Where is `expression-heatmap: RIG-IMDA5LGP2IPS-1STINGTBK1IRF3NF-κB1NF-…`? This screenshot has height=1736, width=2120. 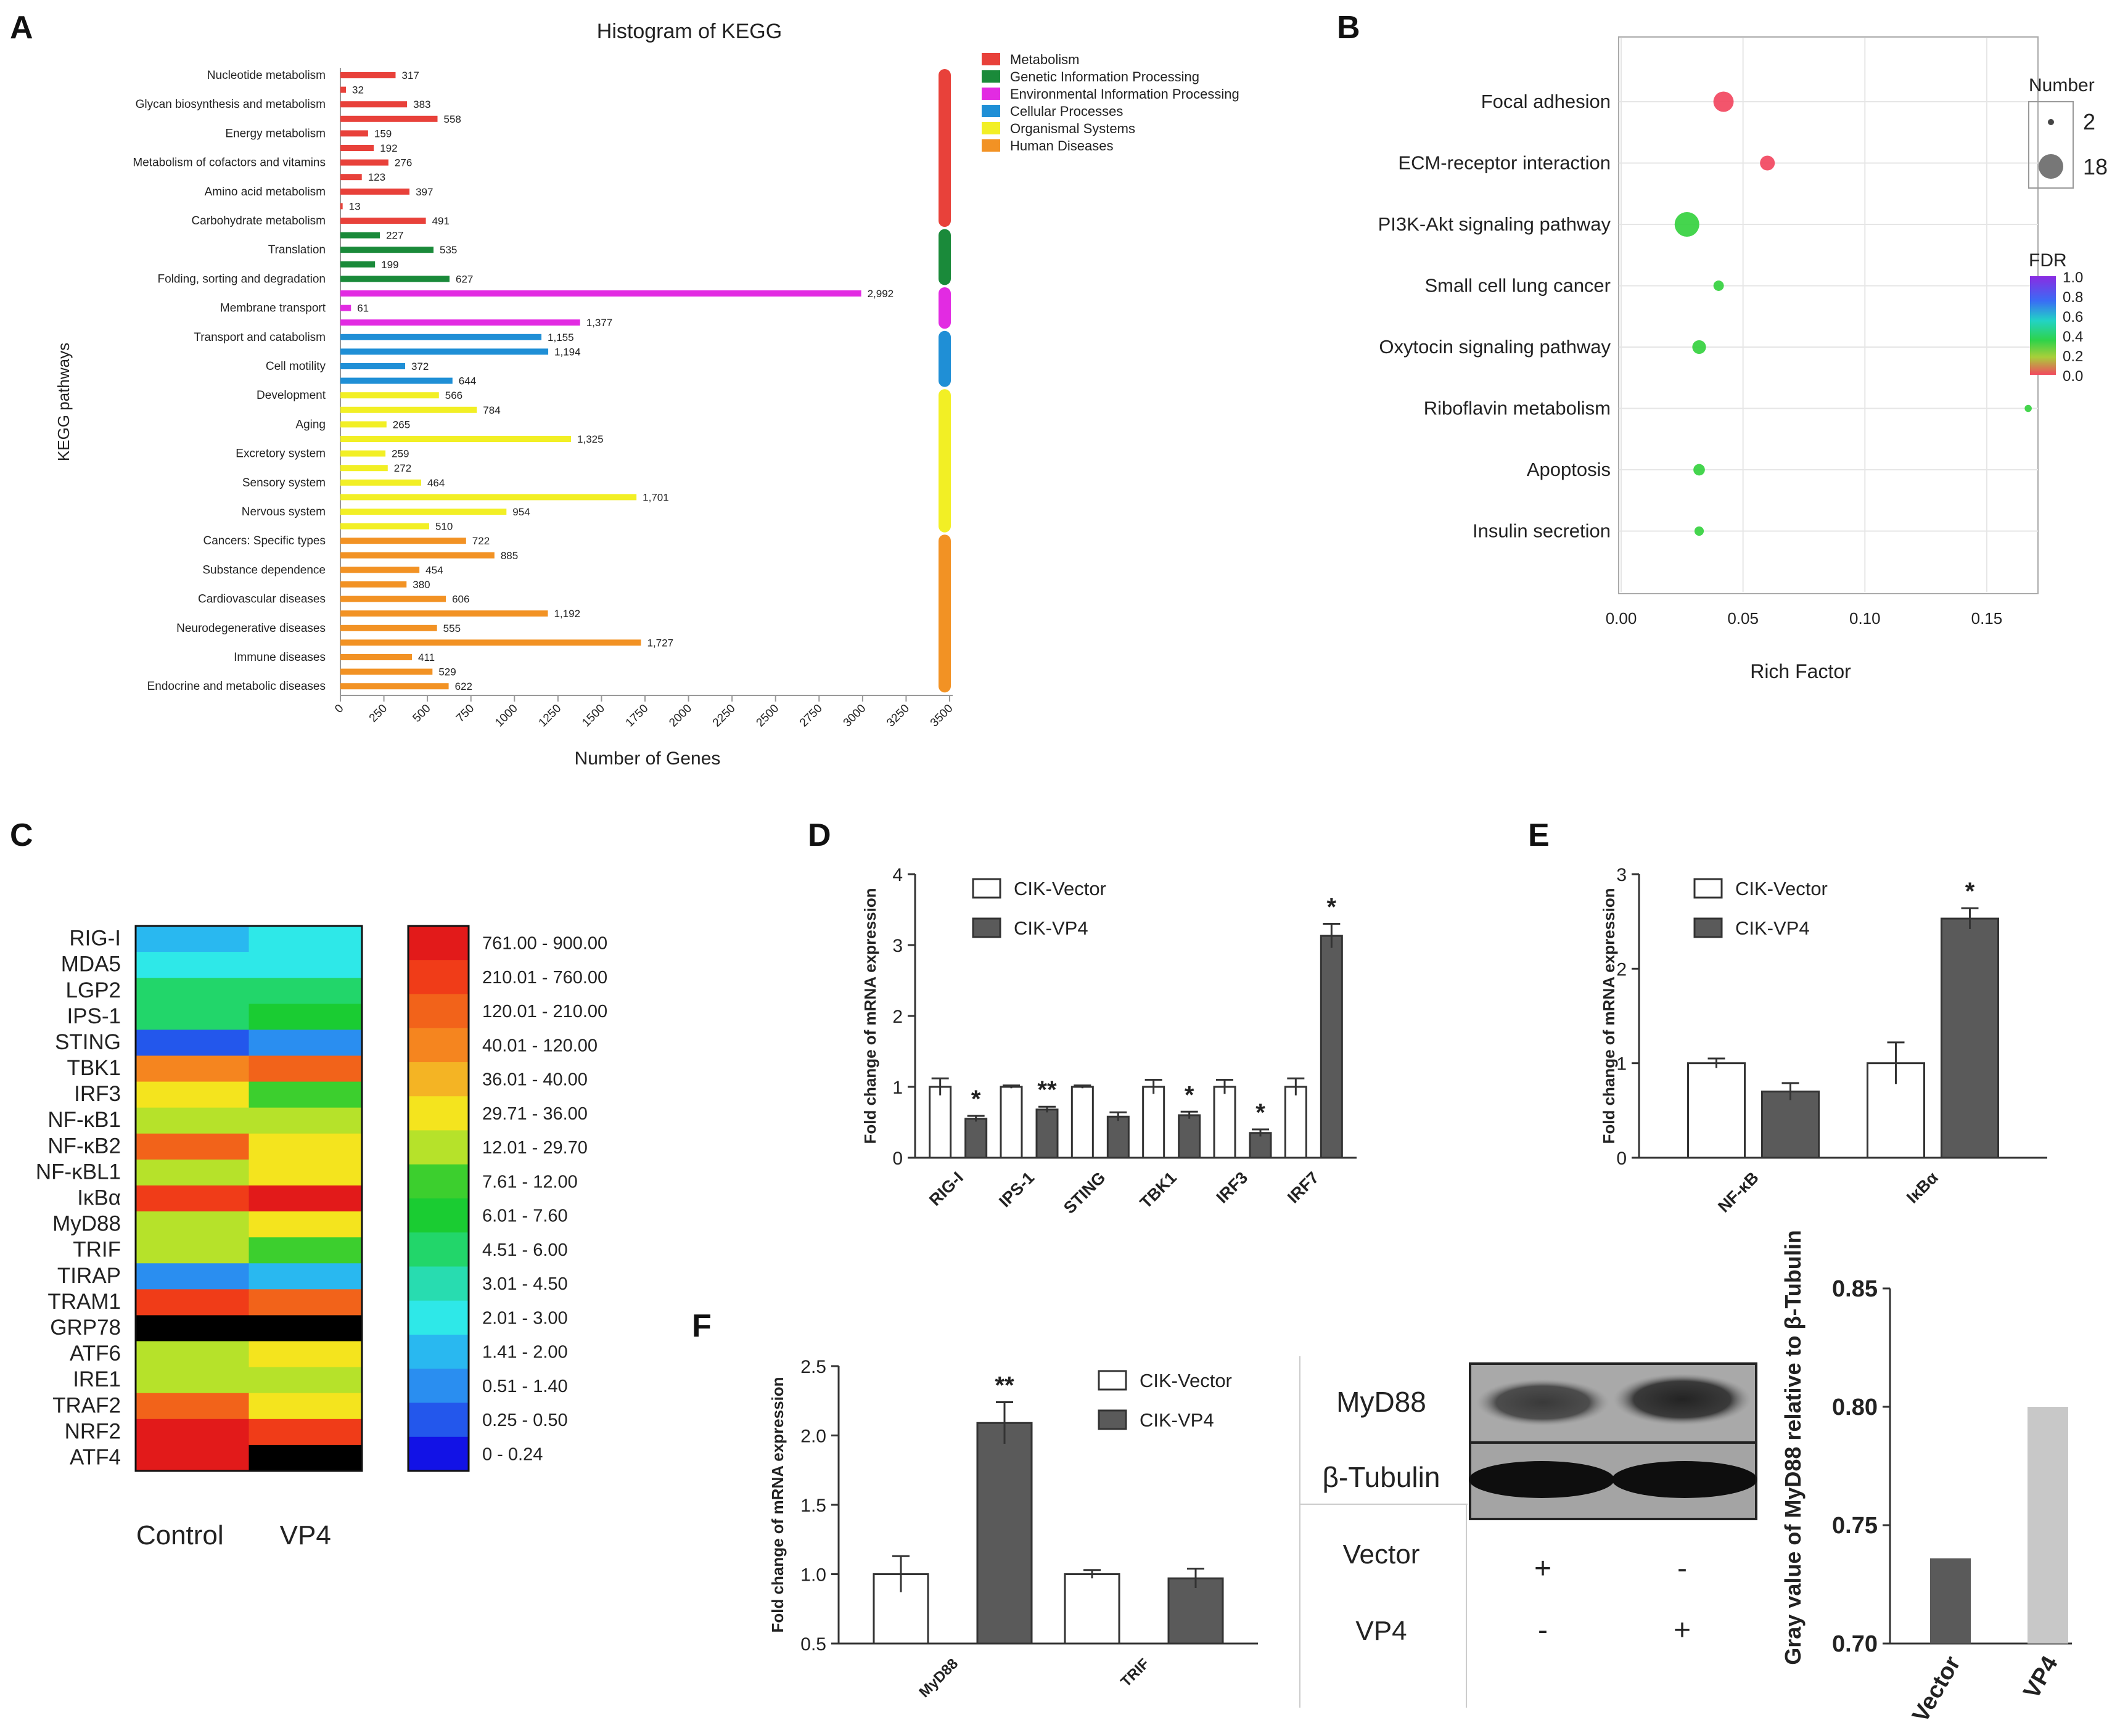
expression-heatmap: RIG-IMDA5LGP2IPS-1STINGTBK1IRF3NF-κB1NF-… is located at coordinates (321, 1237).